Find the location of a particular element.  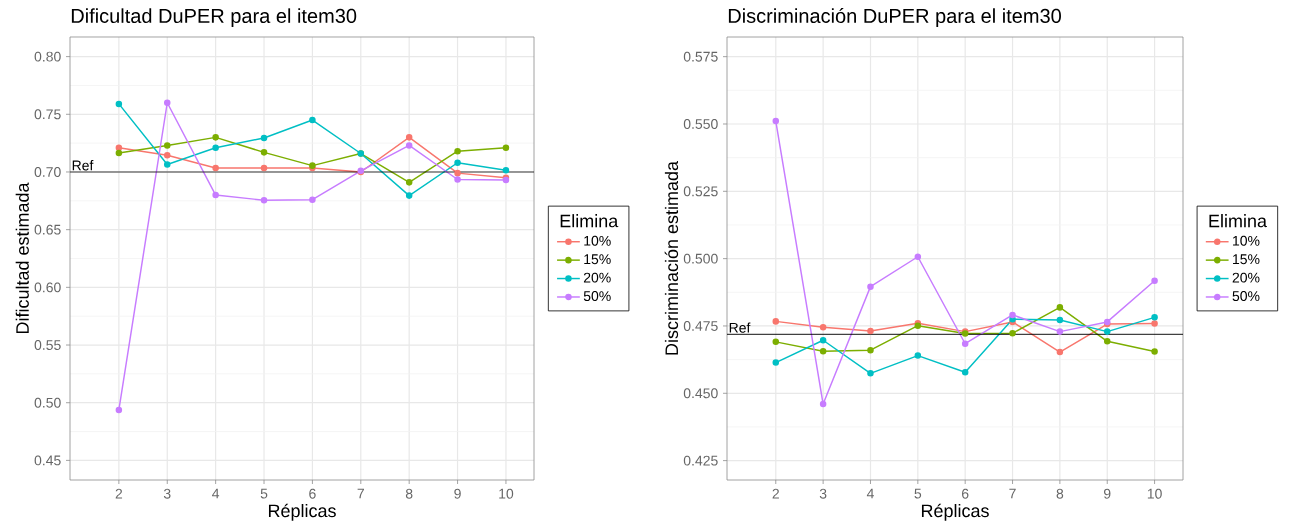

y-tick-label: 0.50 is located at coordinates (47, 402).